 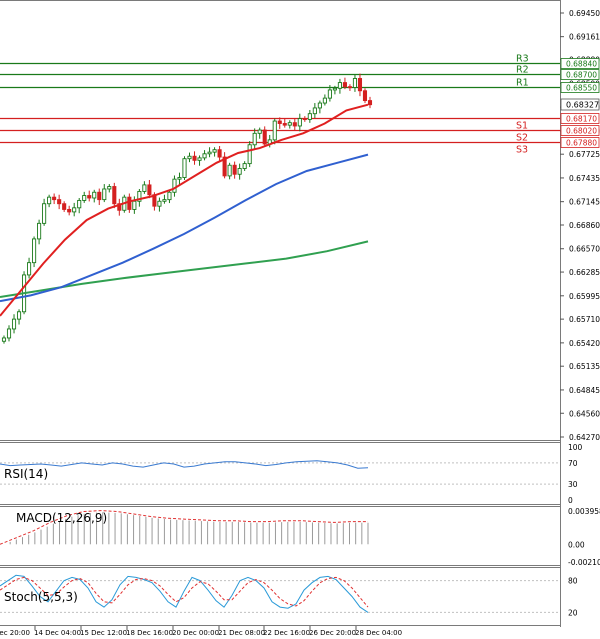 I want to click on level-tag-label: 0.68840, so click(x=581, y=64).